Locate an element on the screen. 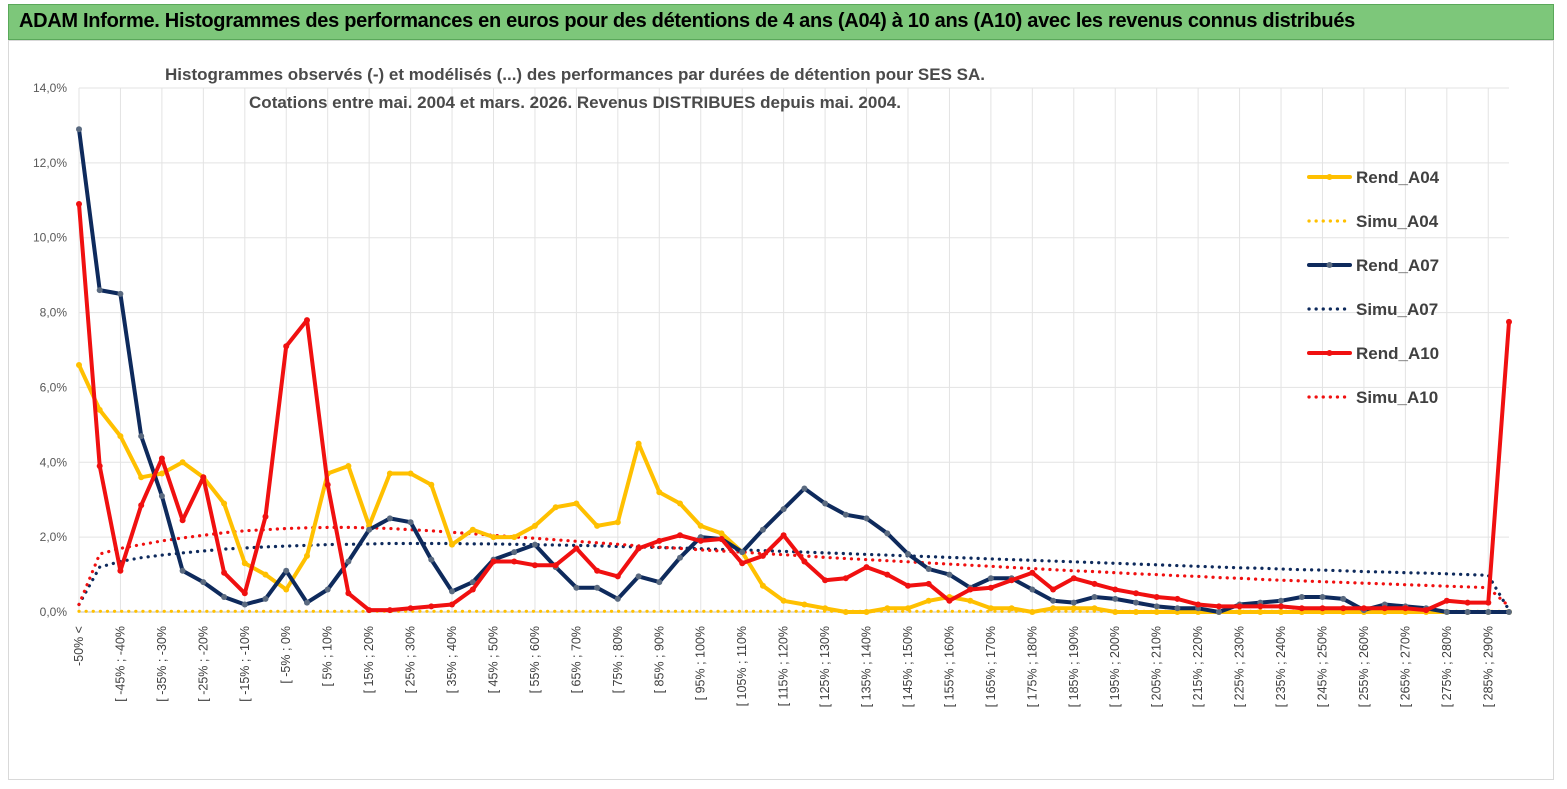  x-tick-label: [ 5% ; 10% is located at coordinates (328, 656).